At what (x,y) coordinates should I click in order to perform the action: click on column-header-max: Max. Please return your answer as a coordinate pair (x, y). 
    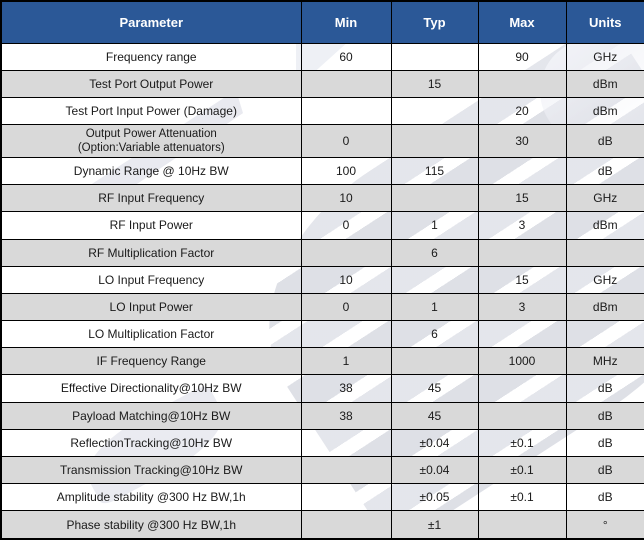
    Looking at the image, I should click on (522, 22).